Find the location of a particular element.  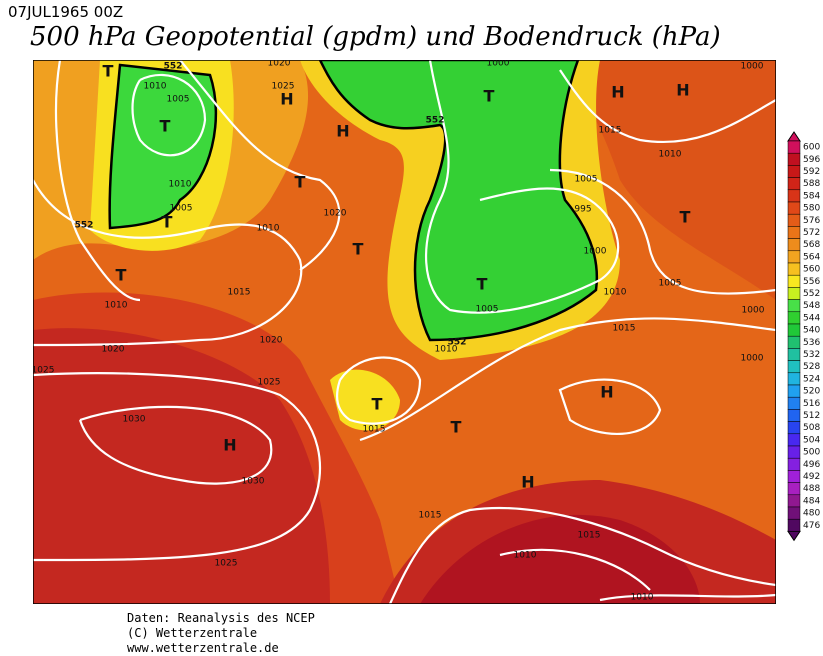

colorbar-label: 540 is located at coordinates (811, 331).